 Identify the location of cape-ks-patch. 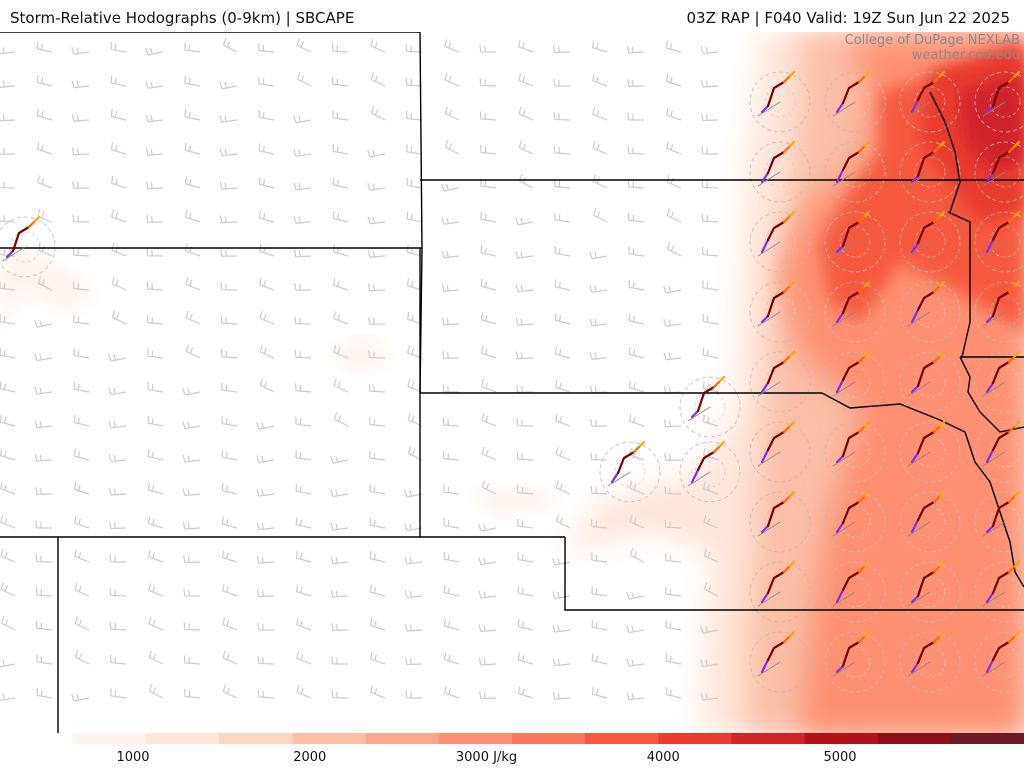
(515, 502).